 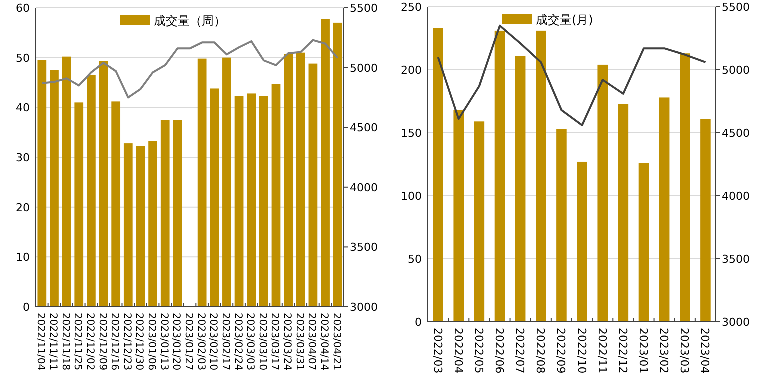 I want to click on x-tick-label: 2023/02/17, so click(x=225, y=342).